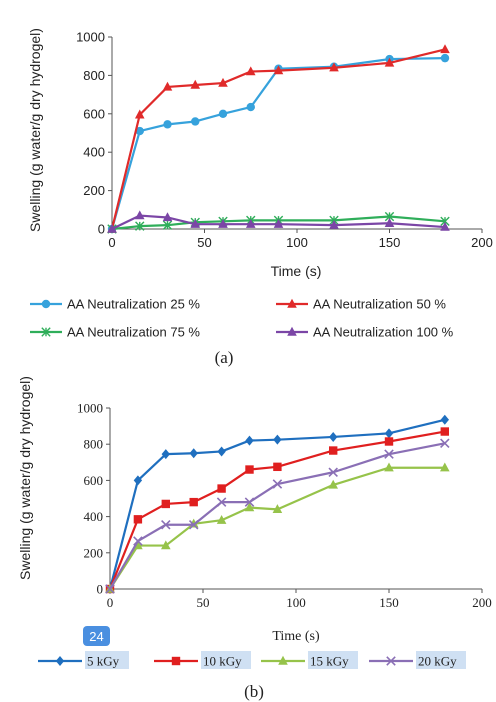  I want to click on chart-b-legend-entry-2: 15 kGy, so click(309, 660).